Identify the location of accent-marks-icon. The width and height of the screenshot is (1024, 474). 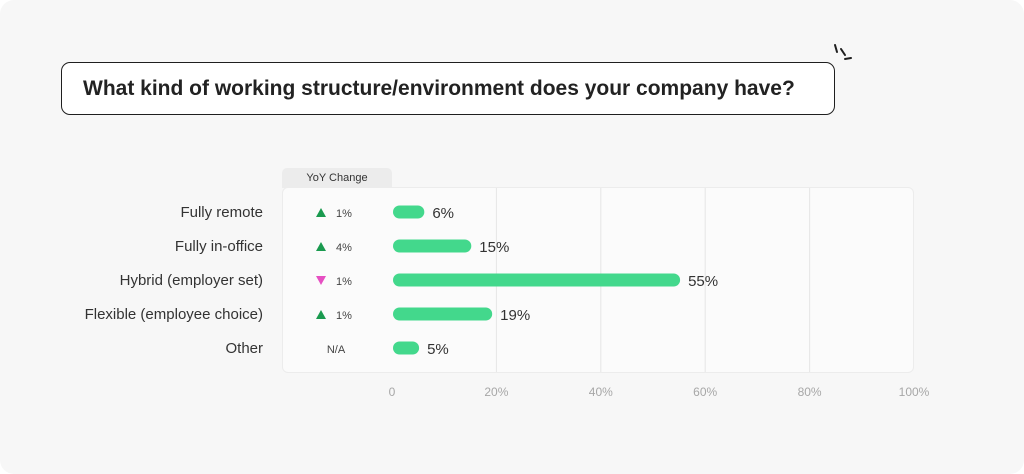
(843, 52).